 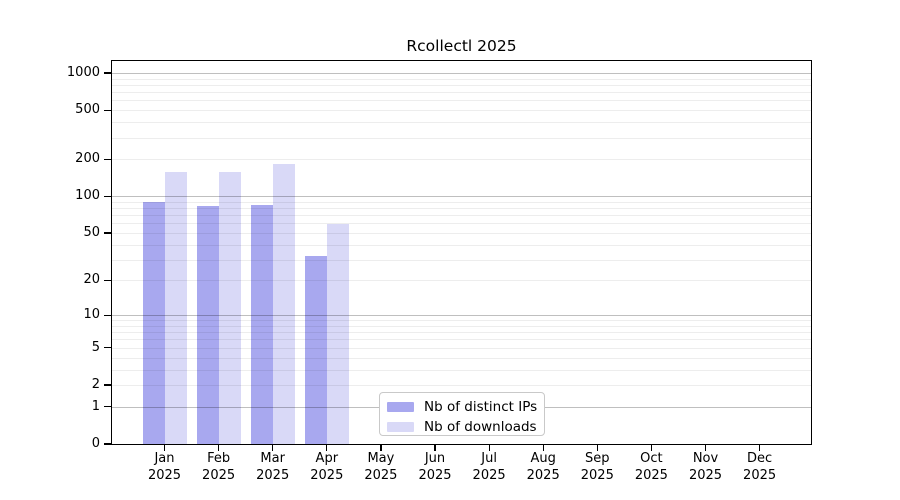 I want to click on x-tick-label-nov: Nov 2025, so click(x=705, y=467).